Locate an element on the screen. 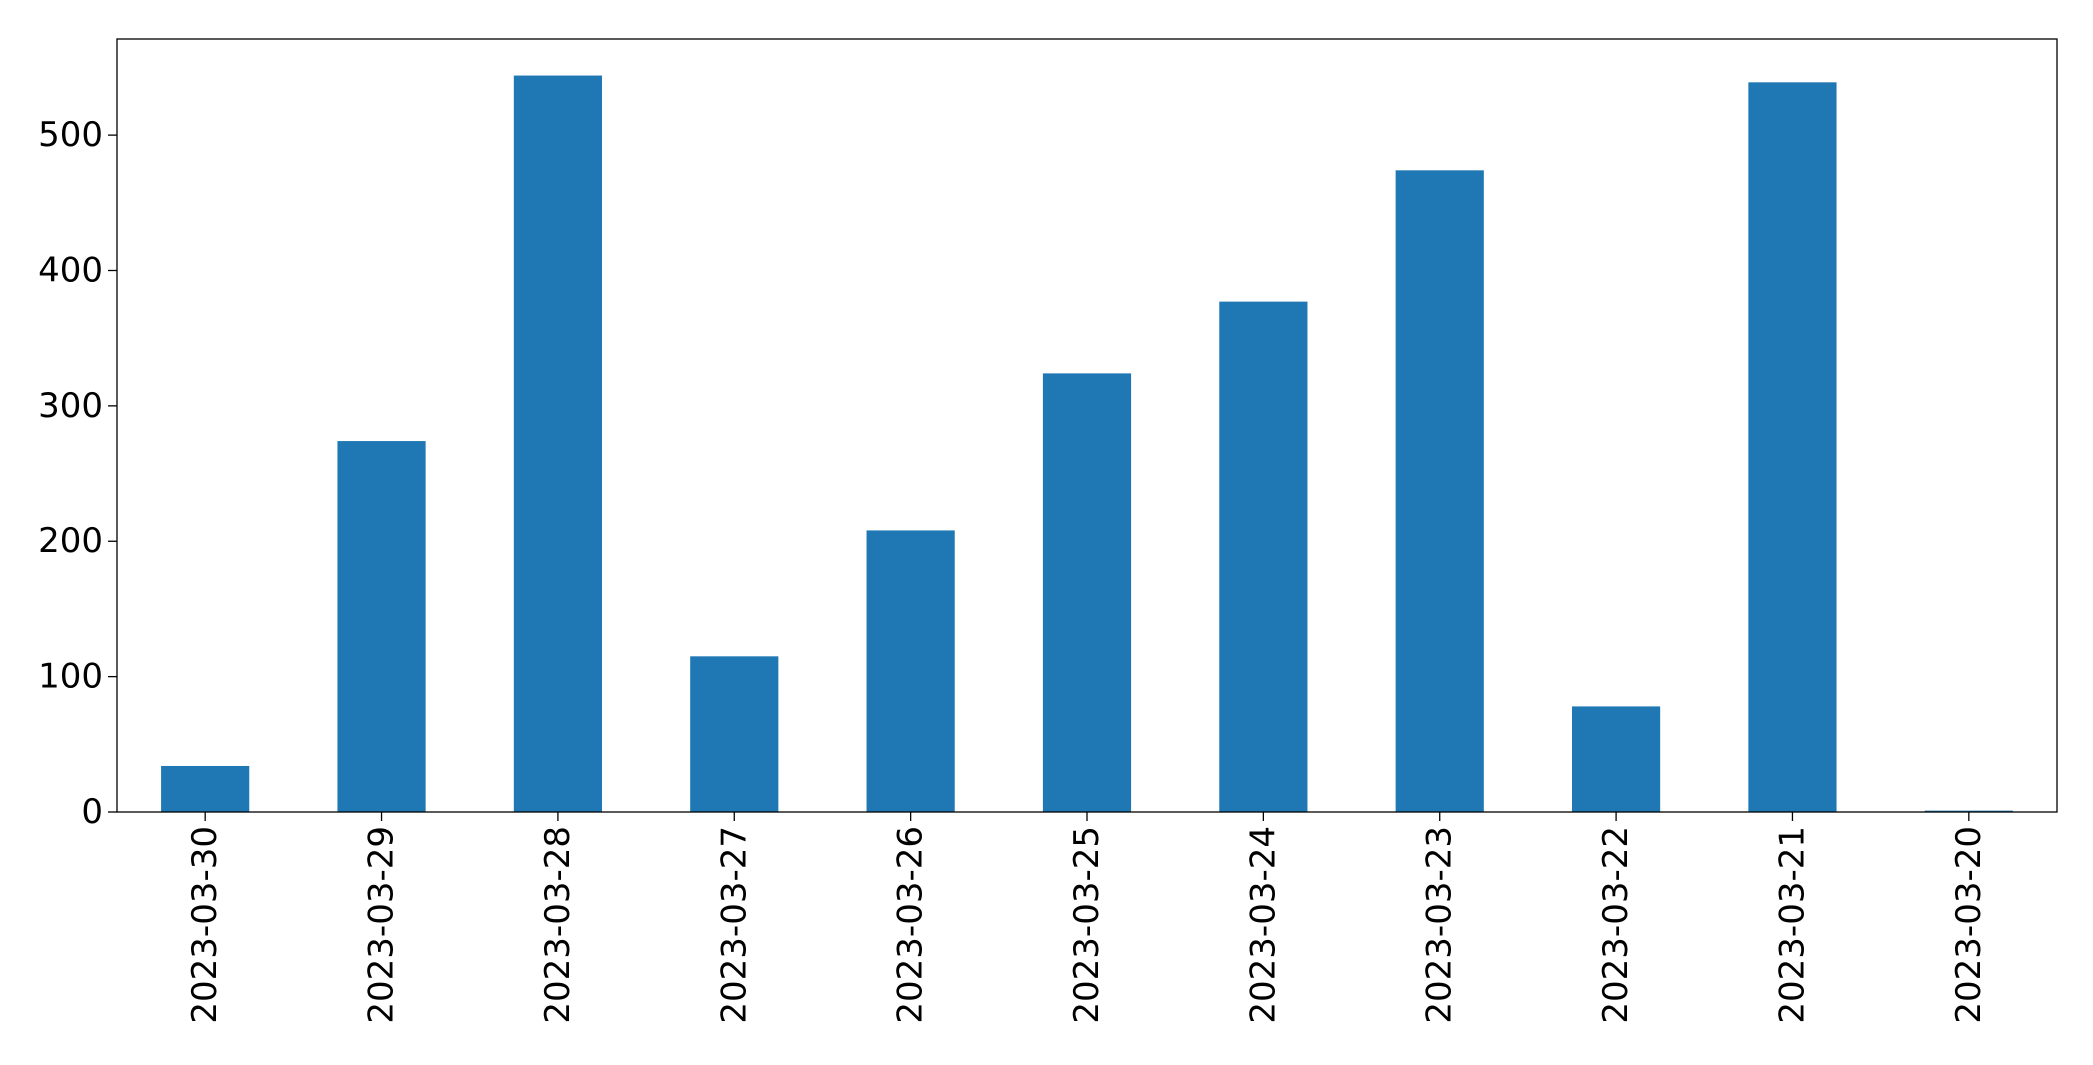 The width and height of the screenshot is (2093, 1065). x-tick-label: 2023-03-28 is located at coordinates (558, 925).